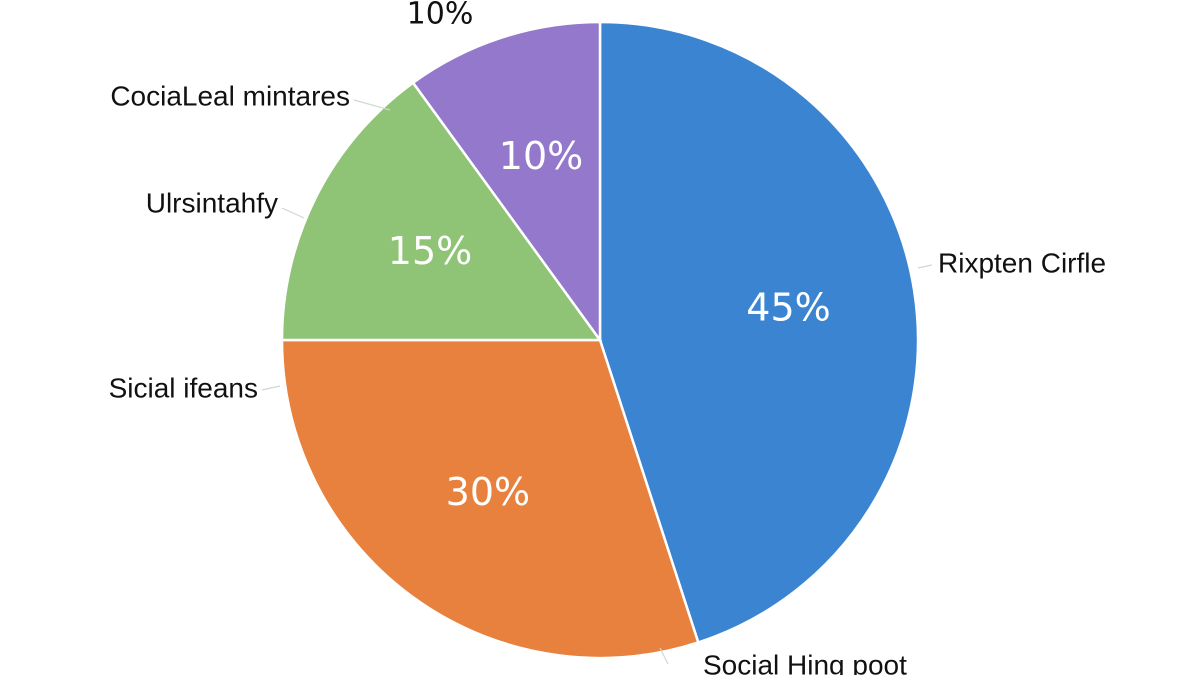 This screenshot has height=675, width=1200. What do you see at coordinates (230, 95) in the screenshot?
I see `slice-category-label: CociaLeal mintares` at bounding box center [230, 95].